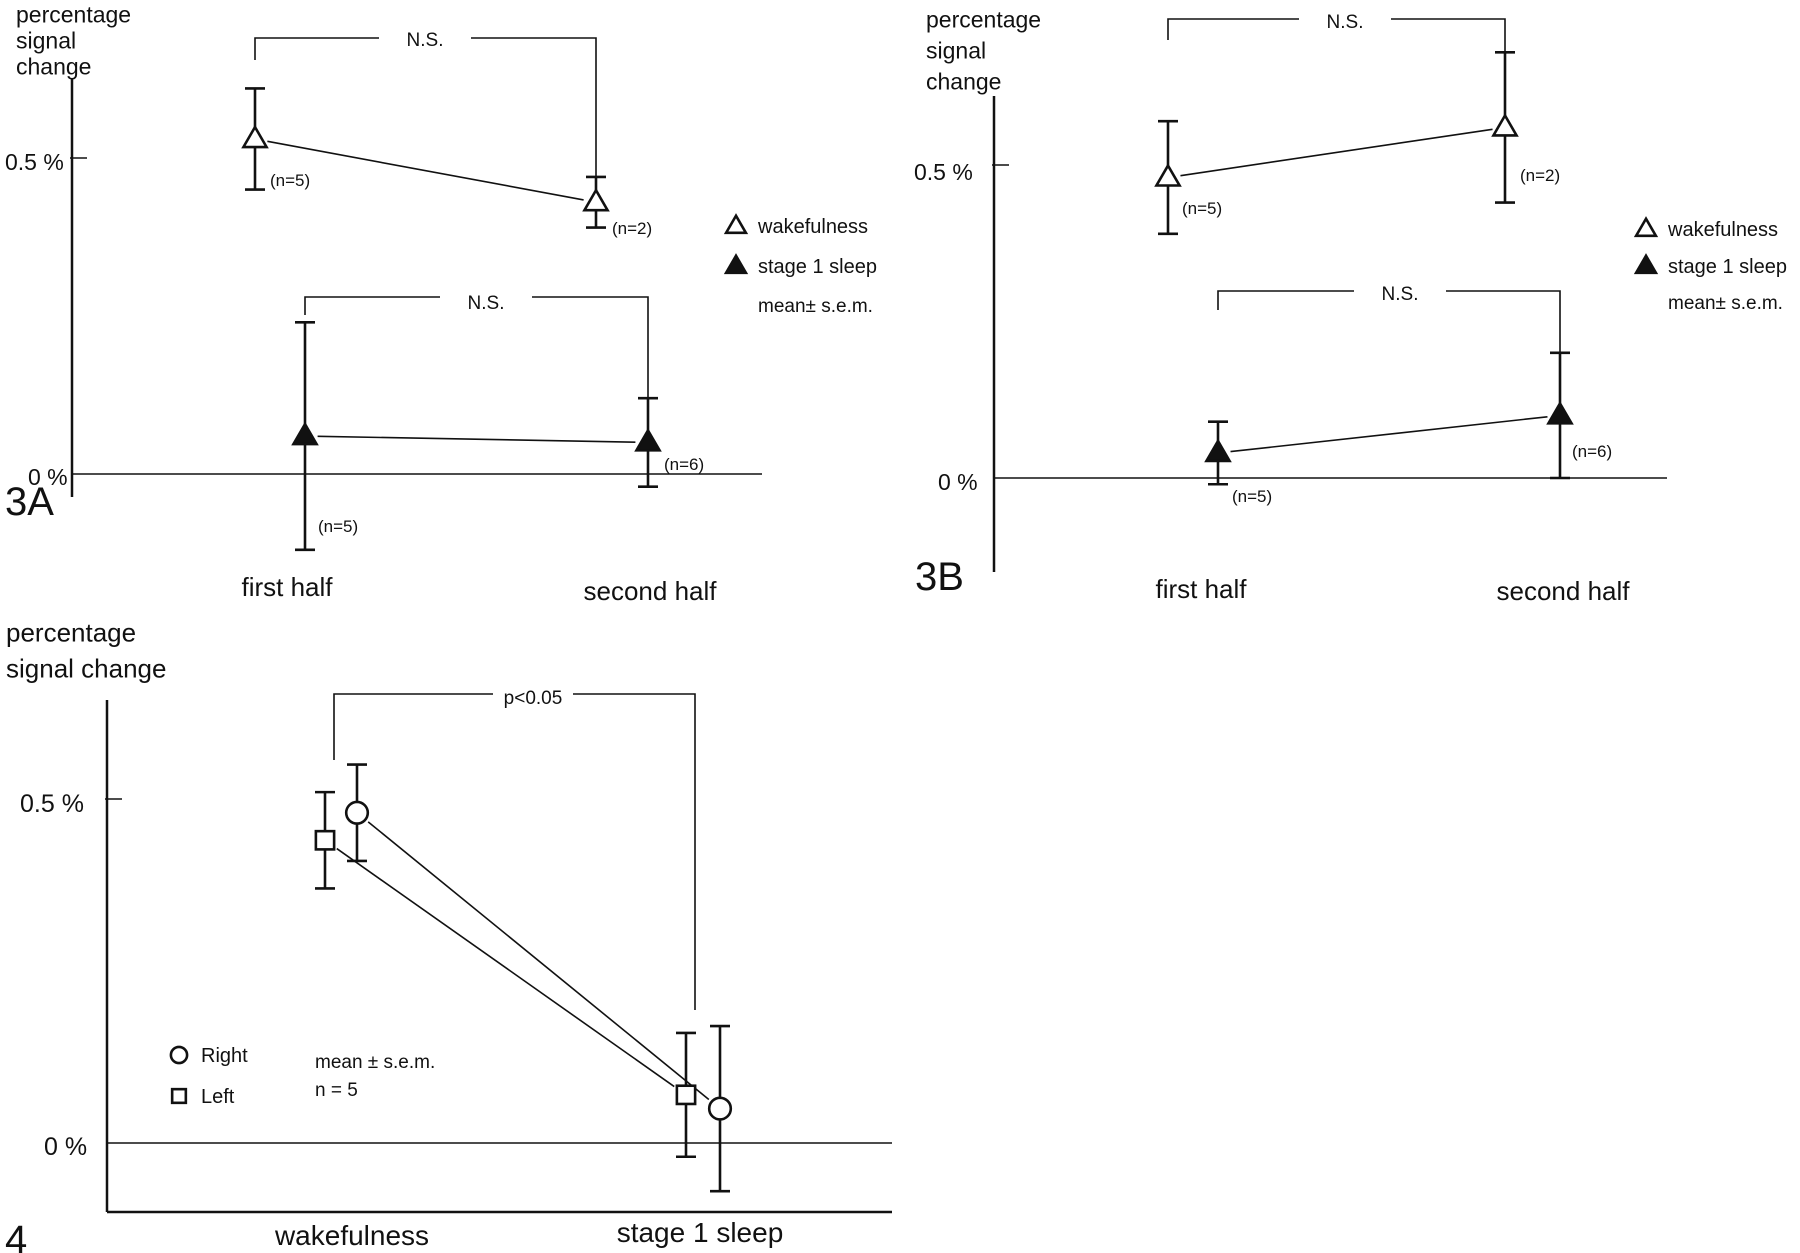  What do you see at coordinates (939, 577) in the screenshot?
I see `panel-label: 3B` at bounding box center [939, 577].